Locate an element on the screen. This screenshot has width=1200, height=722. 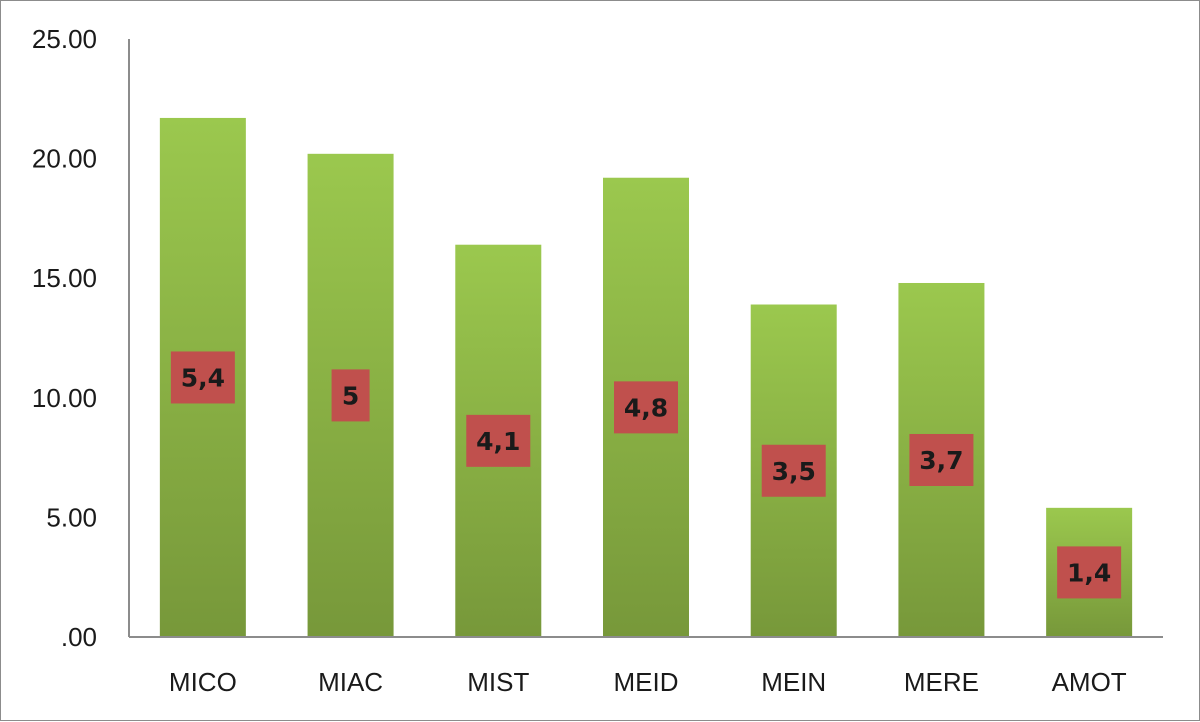
data-label: 3,7 is located at coordinates (941, 460).